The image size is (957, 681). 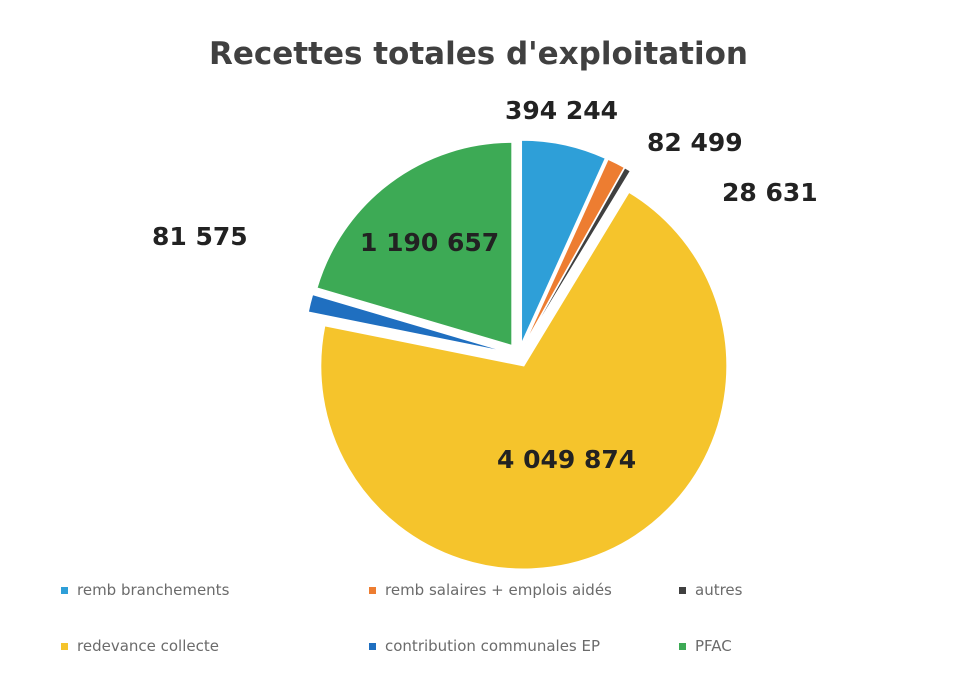 What do you see at coordinates (719, 590) in the screenshot?
I see `legend-label: autres` at bounding box center [719, 590].